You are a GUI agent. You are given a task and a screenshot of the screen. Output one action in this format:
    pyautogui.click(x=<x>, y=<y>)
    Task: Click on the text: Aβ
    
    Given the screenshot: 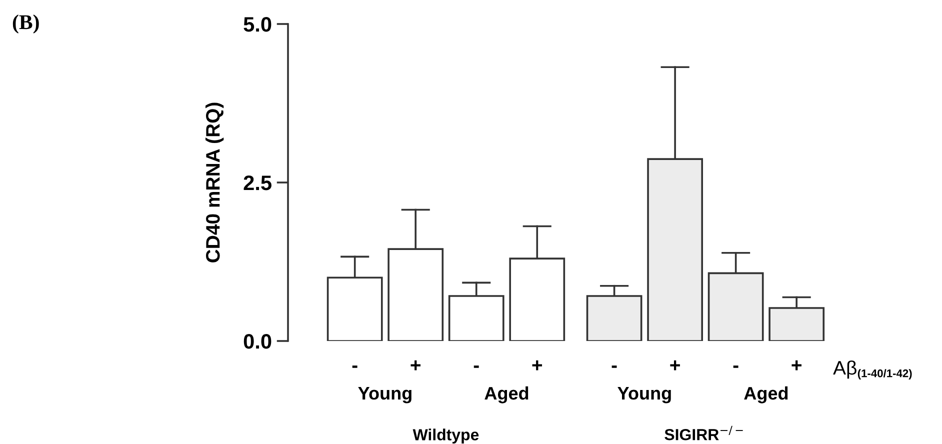 What is the action you would take?
    pyautogui.click(x=844, y=369)
    